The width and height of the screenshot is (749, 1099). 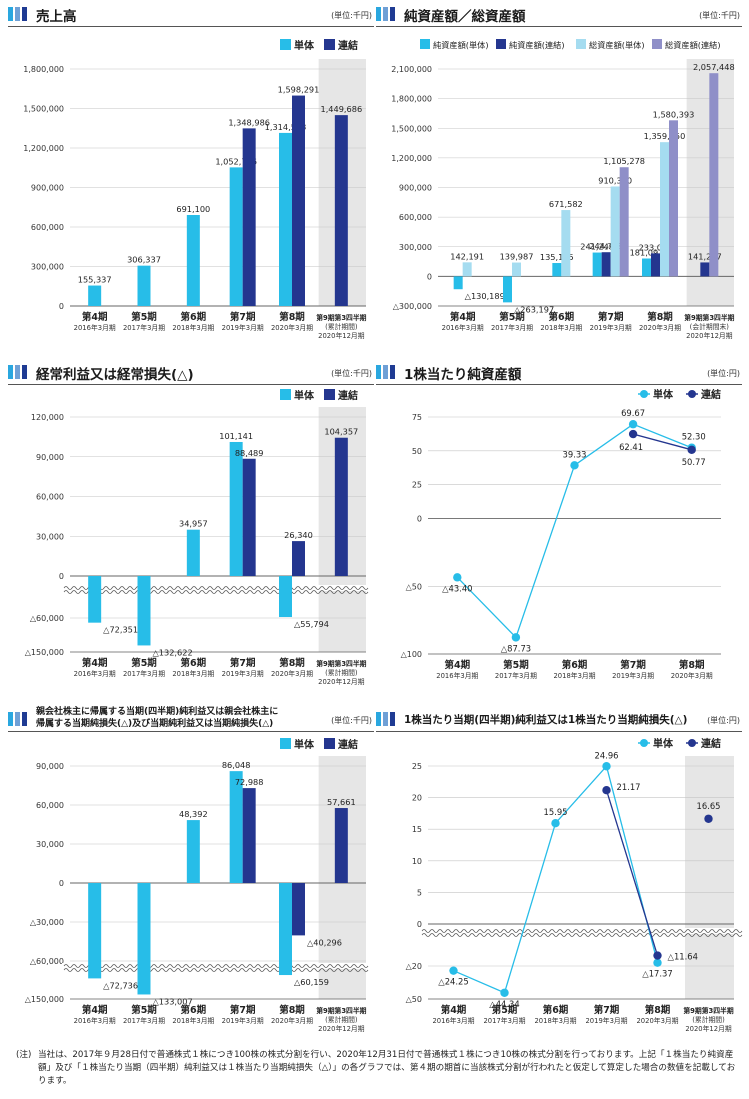 I want to click on bar-value-label: 910,380, so click(x=615, y=180).